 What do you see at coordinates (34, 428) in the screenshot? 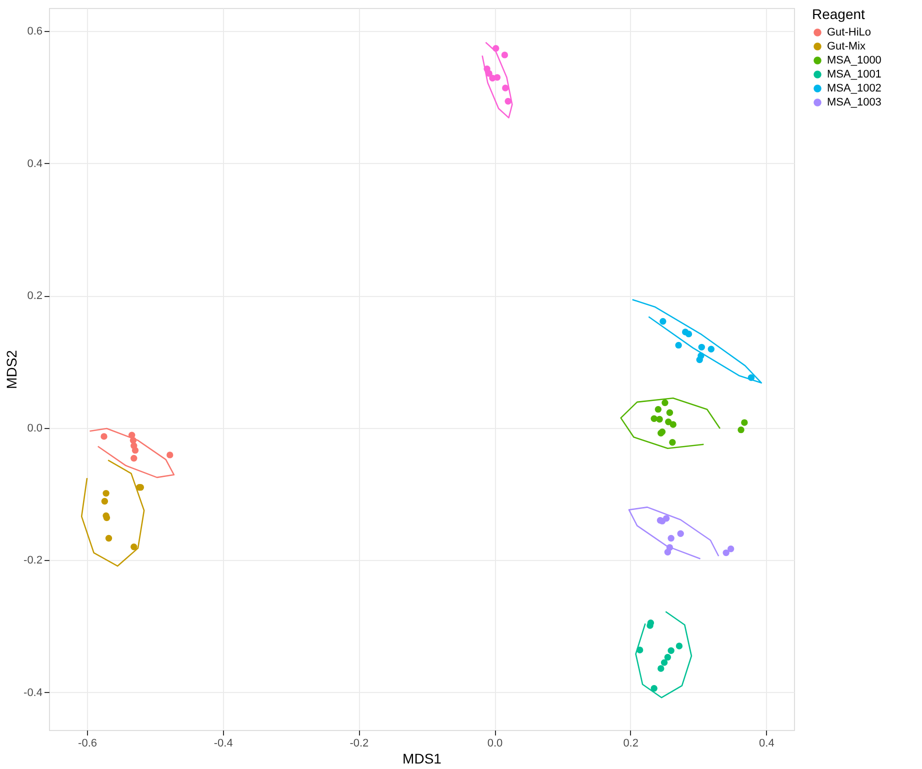
I see `y-tick-label: 0.0` at bounding box center [34, 428].